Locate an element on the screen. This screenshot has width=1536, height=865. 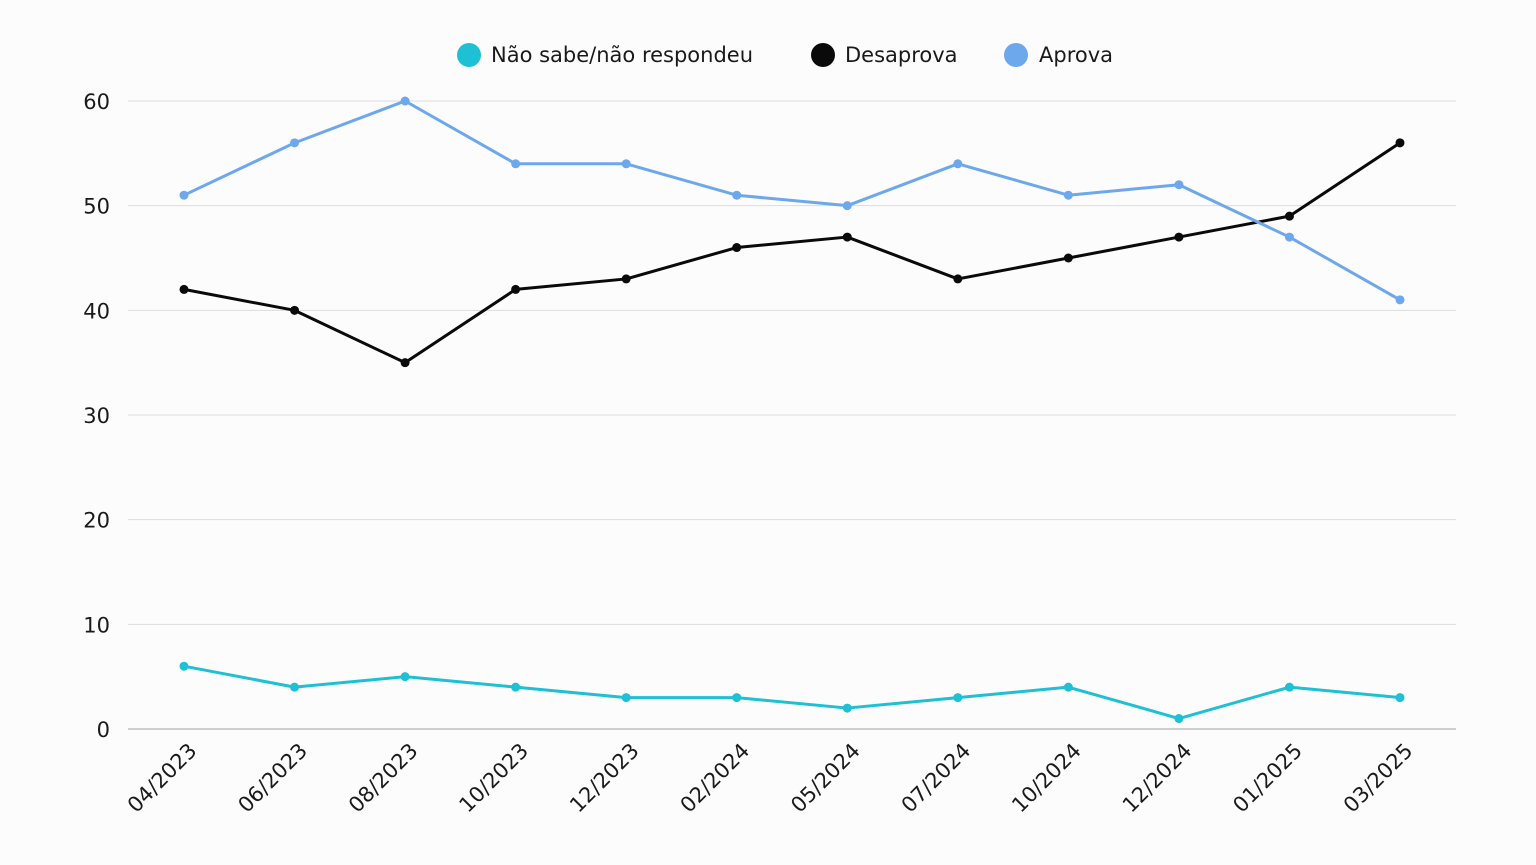
x-tick-label: 02/2024 is located at coordinates (715, 778).